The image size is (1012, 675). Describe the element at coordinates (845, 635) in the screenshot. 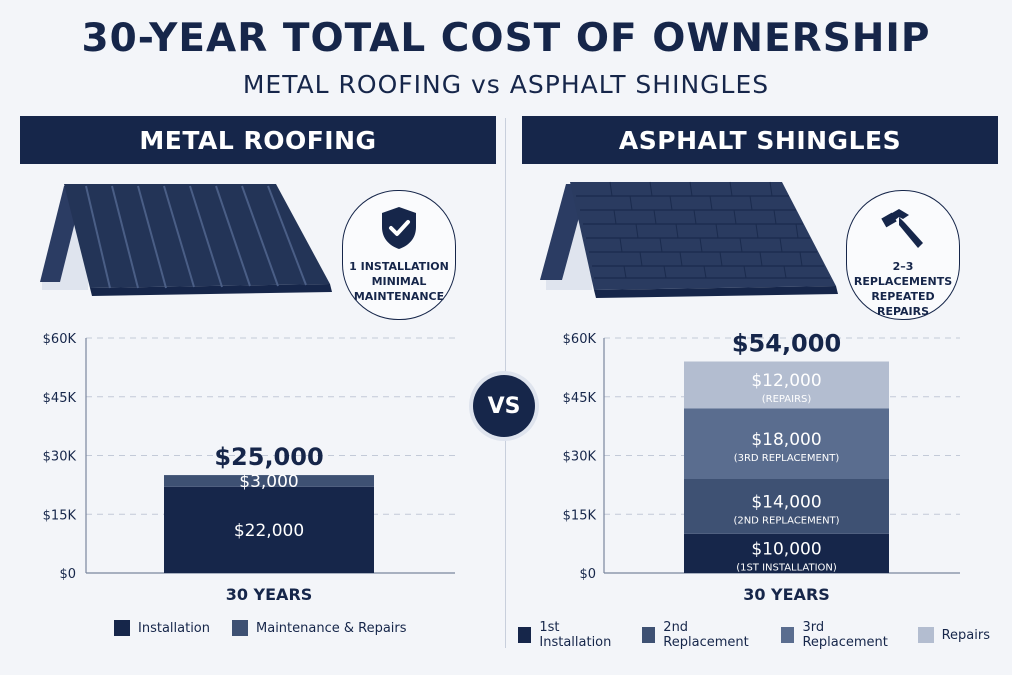

I see `asphalt-legend-label: 3rd Replacement` at that location.